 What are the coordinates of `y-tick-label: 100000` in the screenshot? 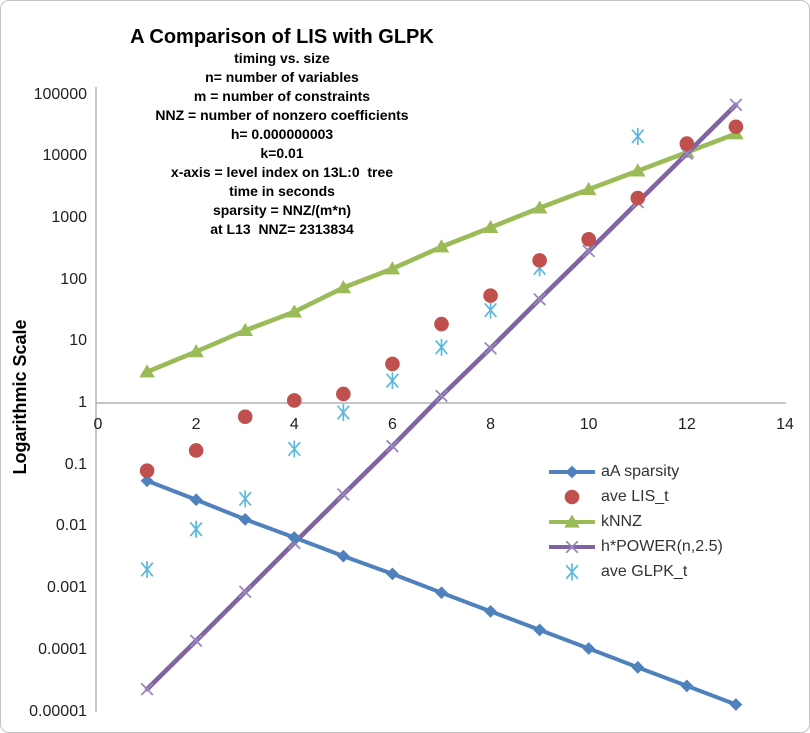 It's located at (60, 94).